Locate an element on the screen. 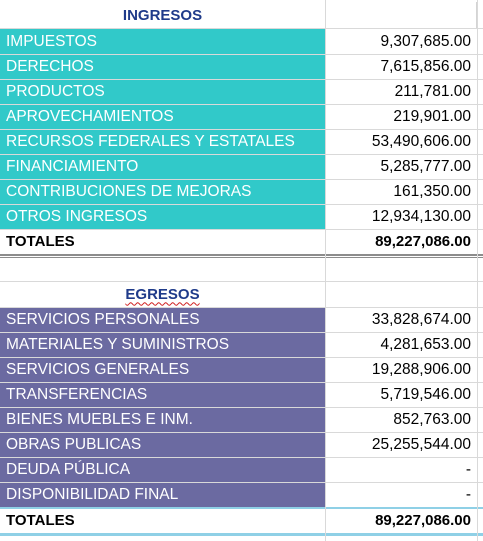  ingresos-value: 219,901.00 is located at coordinates (432, 116).